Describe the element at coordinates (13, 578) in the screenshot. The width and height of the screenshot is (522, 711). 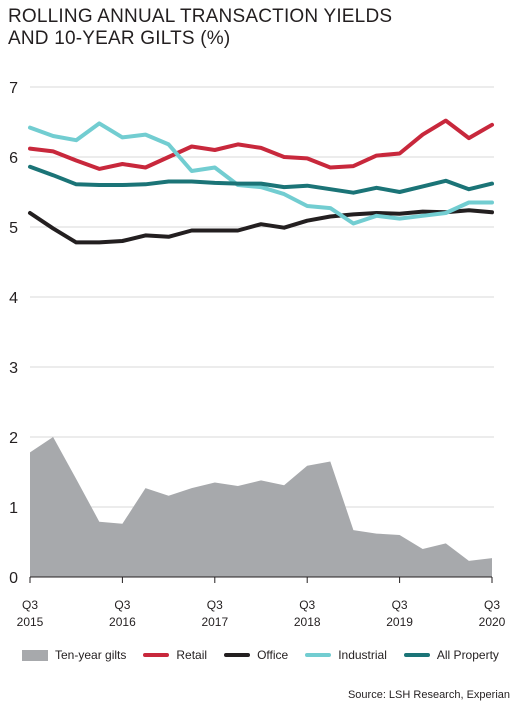
I see `y-tick-label: 0` at that location.